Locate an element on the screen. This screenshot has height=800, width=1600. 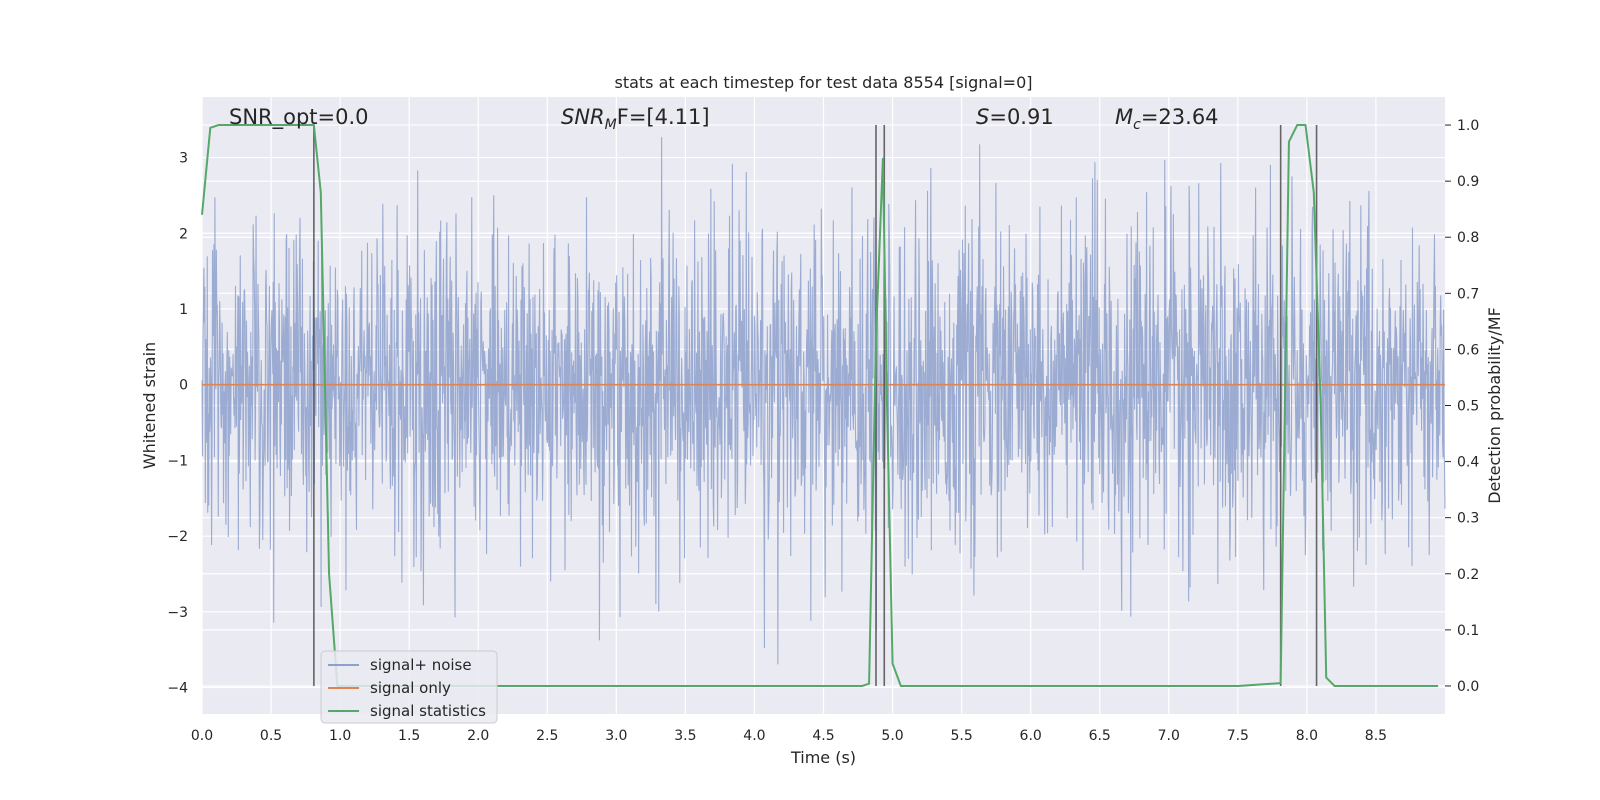
x-tick-label: 5.5 is located at coordinates (961, 736).